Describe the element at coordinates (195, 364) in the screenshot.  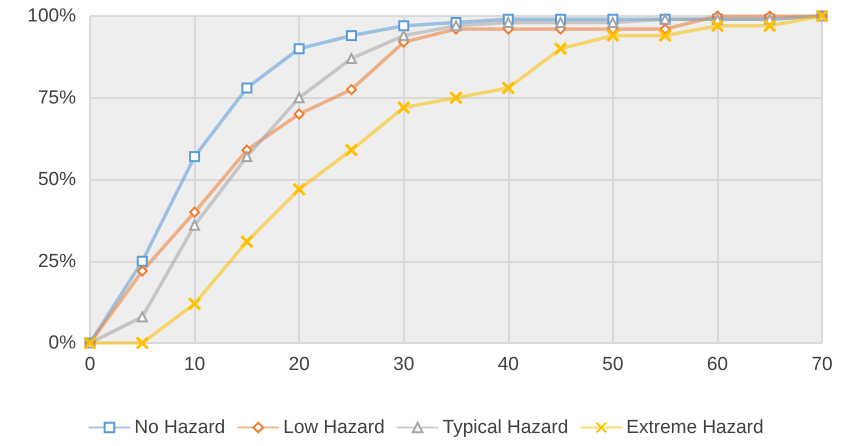
I see `x-tick-label: 10` at that location.